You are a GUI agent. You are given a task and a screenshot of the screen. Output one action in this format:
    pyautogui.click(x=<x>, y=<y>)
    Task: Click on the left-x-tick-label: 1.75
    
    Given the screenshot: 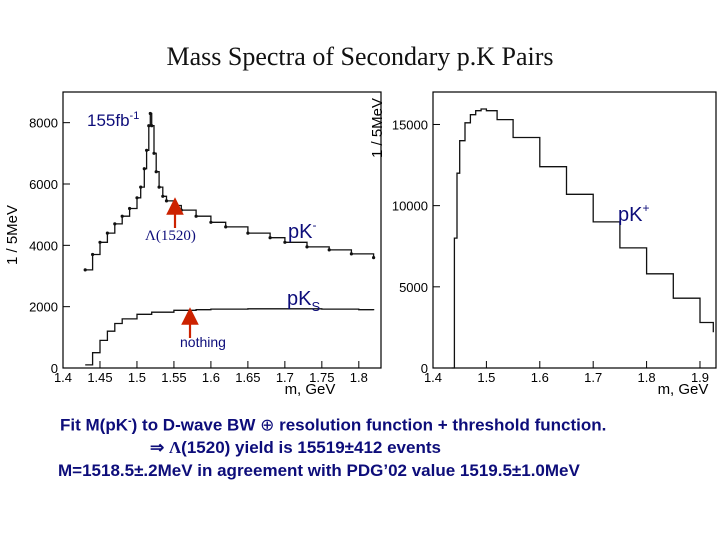 What is the action you would take?
    pyautogui.click(x=321, y=377)
    